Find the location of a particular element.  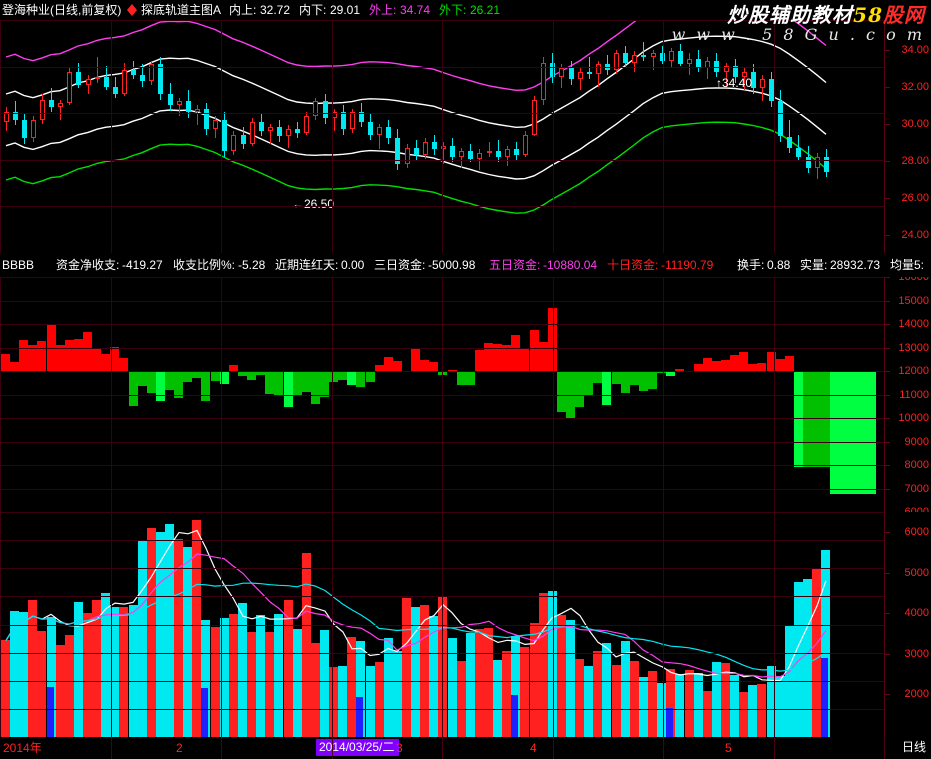

date-axis-bar: 2014年 2014/03/25/二 日线 2 3 4 5 is located at coordinates (465, 748).